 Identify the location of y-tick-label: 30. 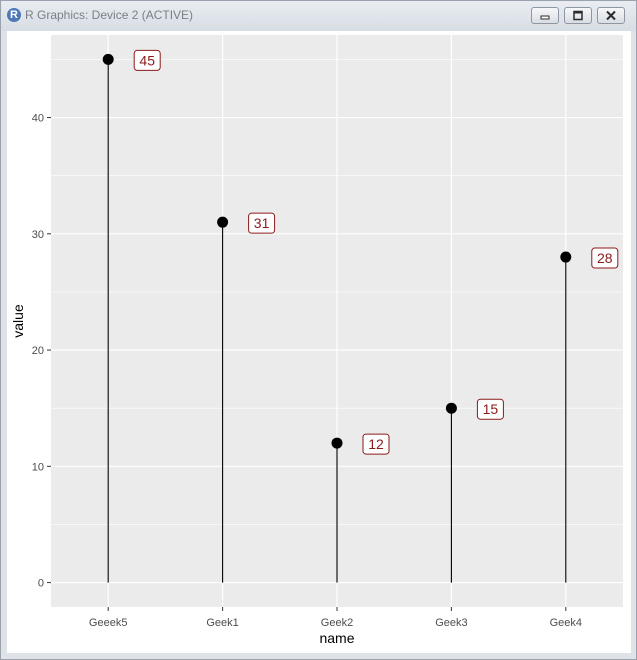
(38, 235).